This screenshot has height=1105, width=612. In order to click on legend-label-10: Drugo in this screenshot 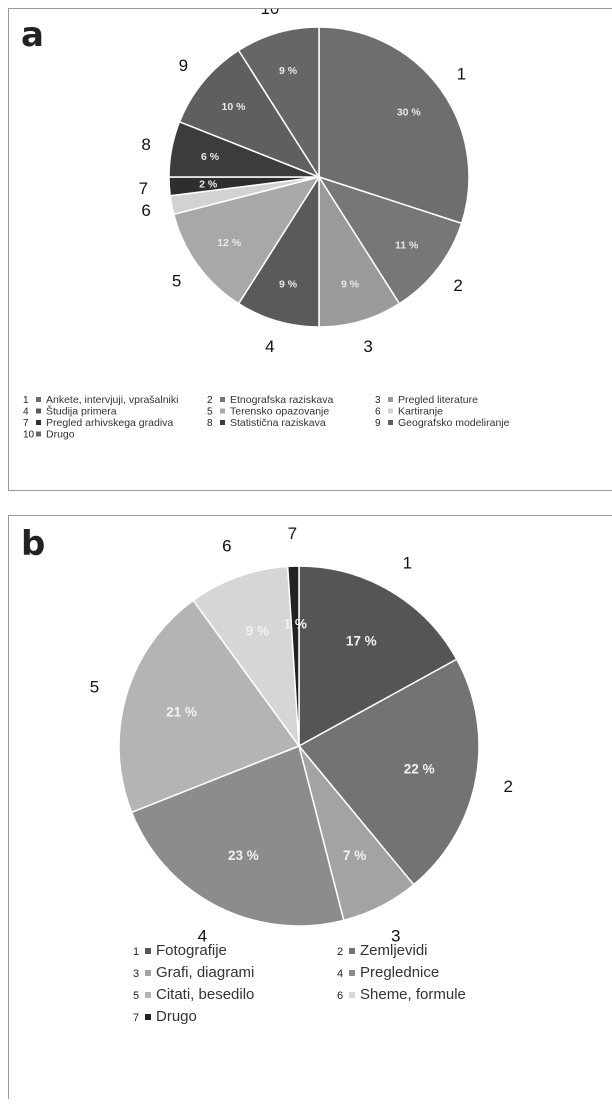, I will do `click(60, 435)`.